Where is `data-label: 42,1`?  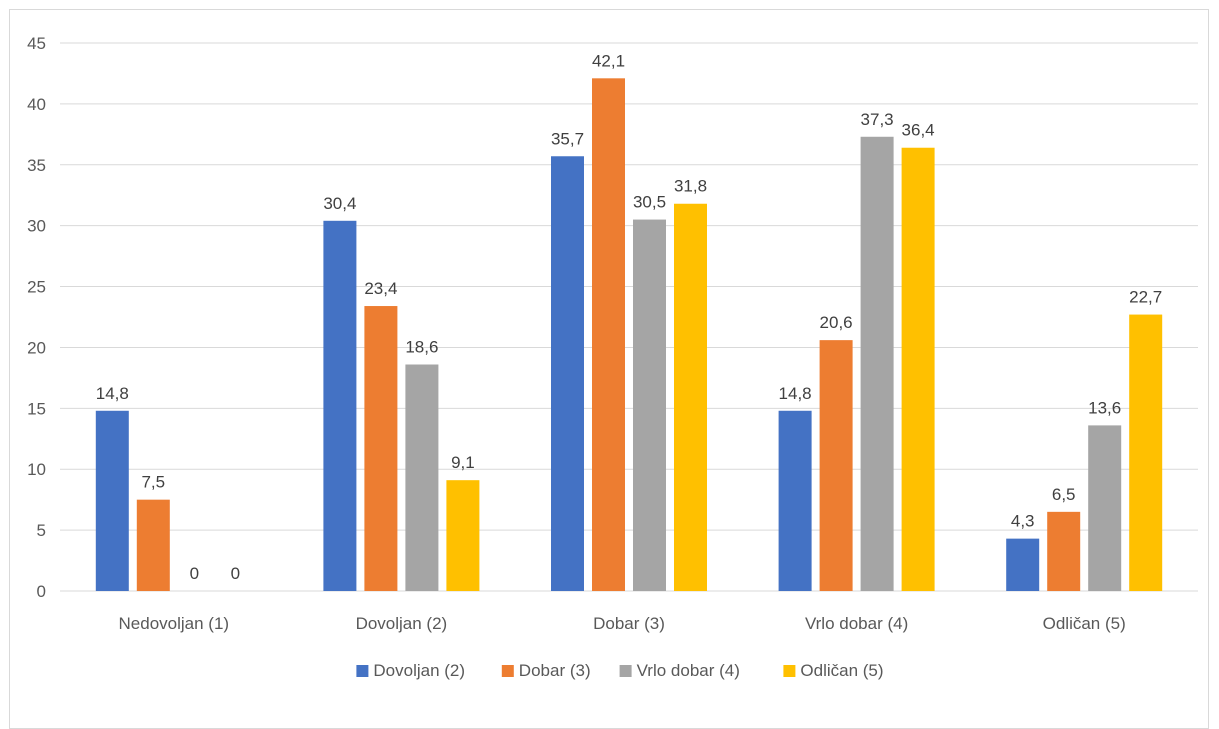
data-label: 42,1 is located at coordinates (608, 60).